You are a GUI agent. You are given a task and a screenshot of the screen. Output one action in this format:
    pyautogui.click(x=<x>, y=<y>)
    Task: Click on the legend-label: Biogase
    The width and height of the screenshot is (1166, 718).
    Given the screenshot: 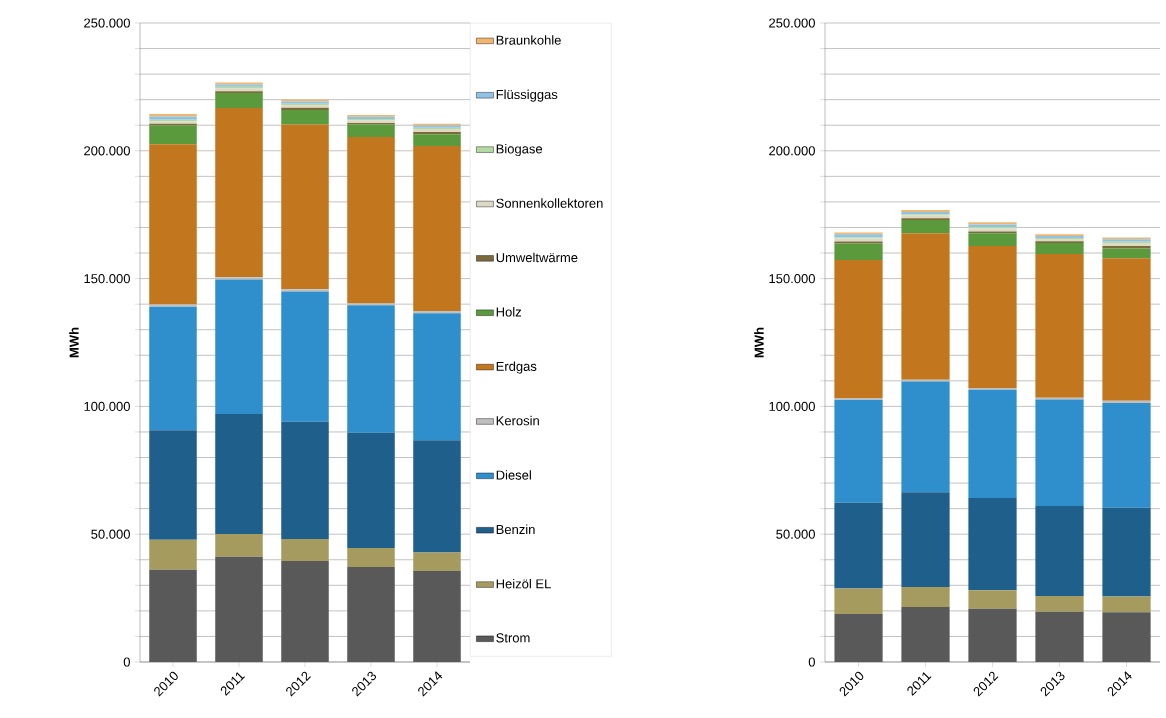 What is the action you would take?
    pyautogui.click(x=519, y=150)
    